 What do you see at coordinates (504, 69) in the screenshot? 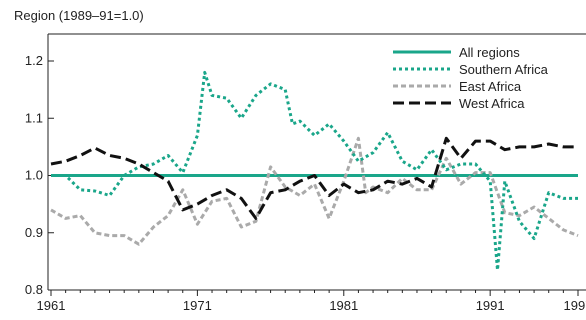
I see `legend-label-southern-africa: Southern Africa` at bounding box center [504, 69].